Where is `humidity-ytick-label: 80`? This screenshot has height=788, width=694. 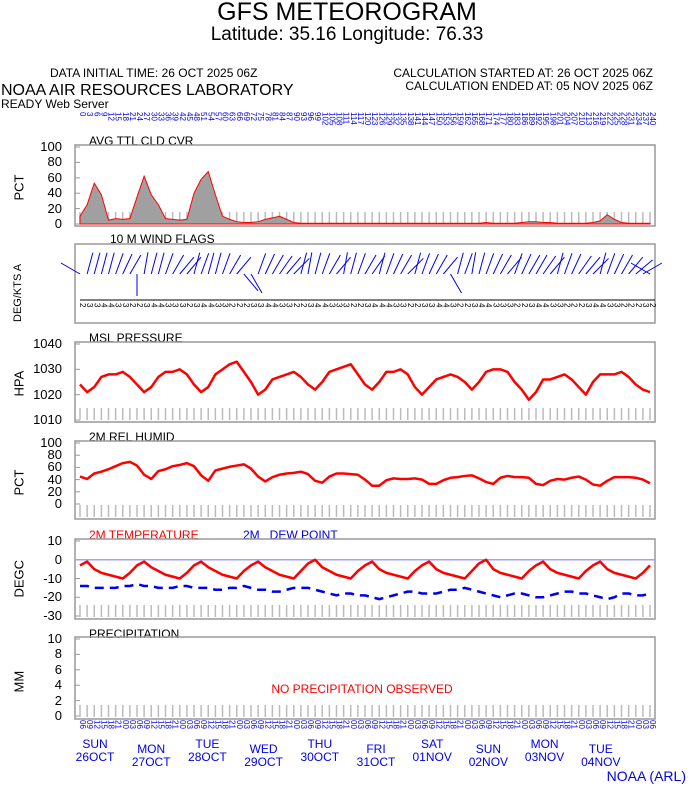
humidity-ytick-label: 80 is located at coordinates (54, 455).